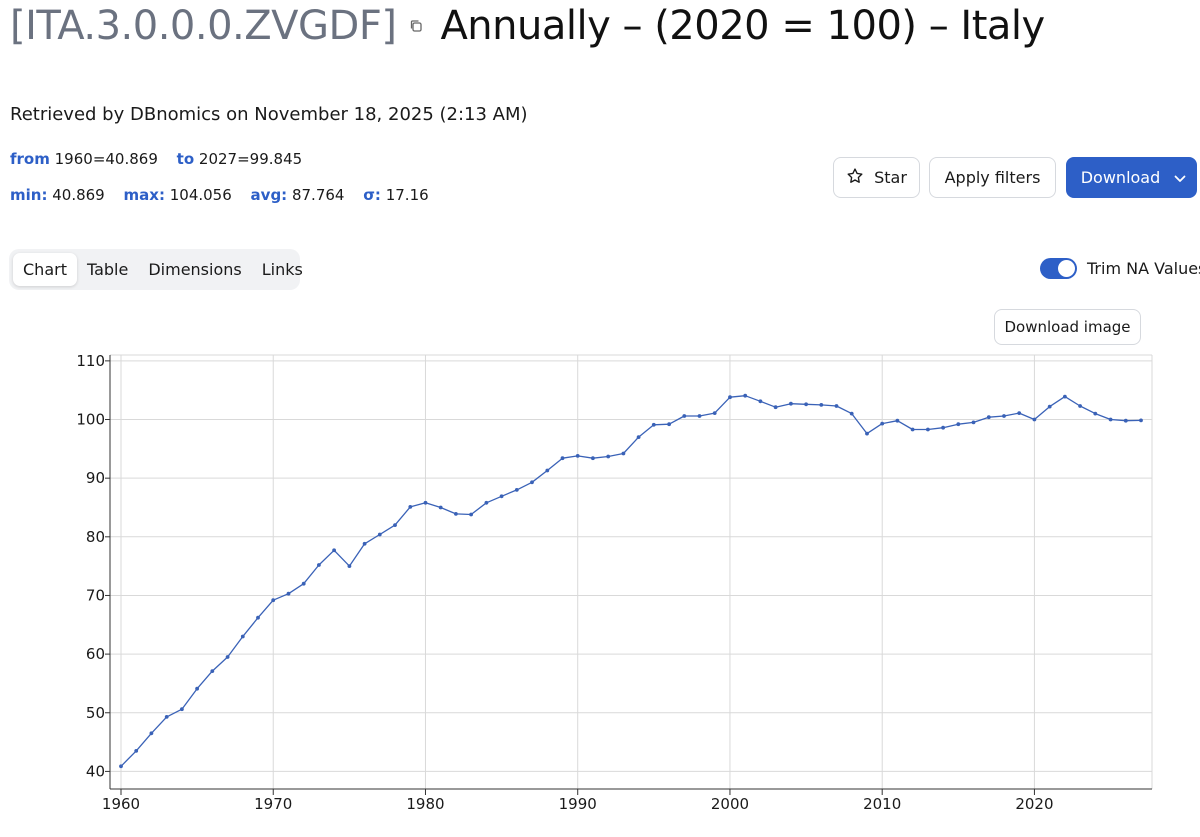 The height and width of the screenshot is (837, 1200). What do you see at coordinates (203, 26) in the screenshot?
I see `series-code: [ITA.3.0.0.0.ZVGDF]` at bounding box center [203, 26].